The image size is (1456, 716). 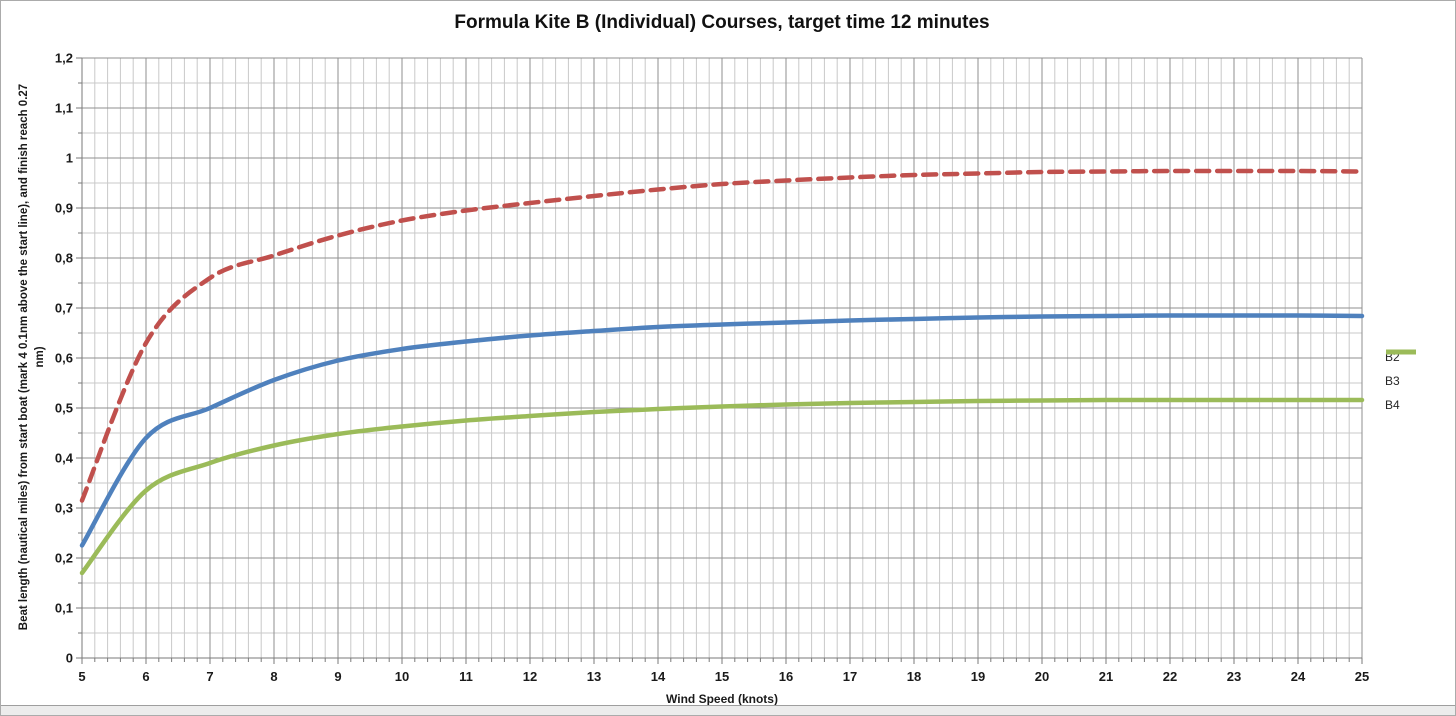 I want to click on legend-label-b4: B4, so click(x=1392, y=404).